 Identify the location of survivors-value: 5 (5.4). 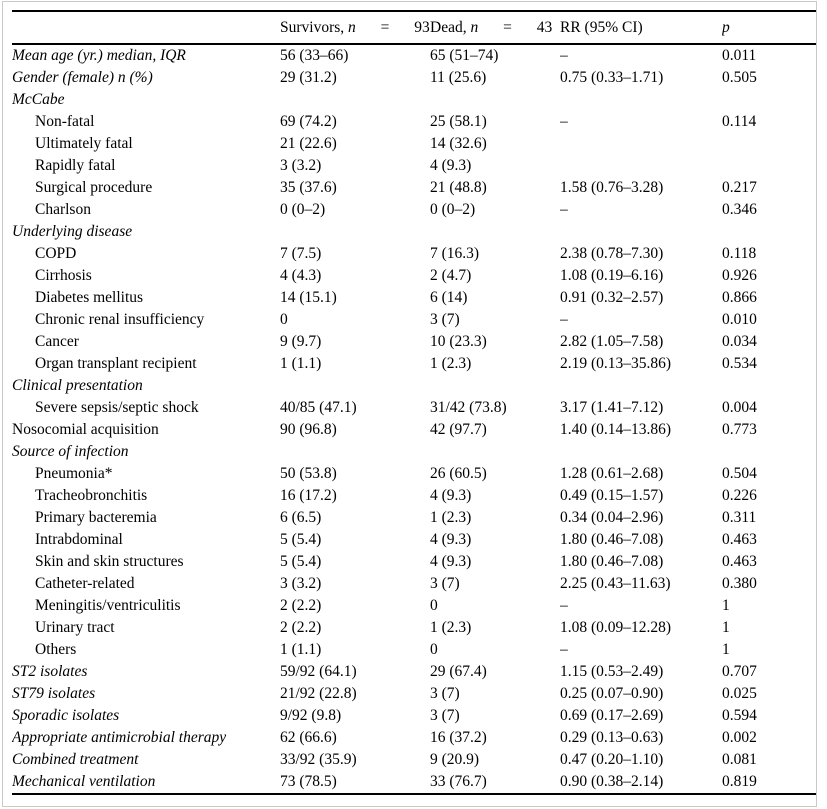
(301, 561).